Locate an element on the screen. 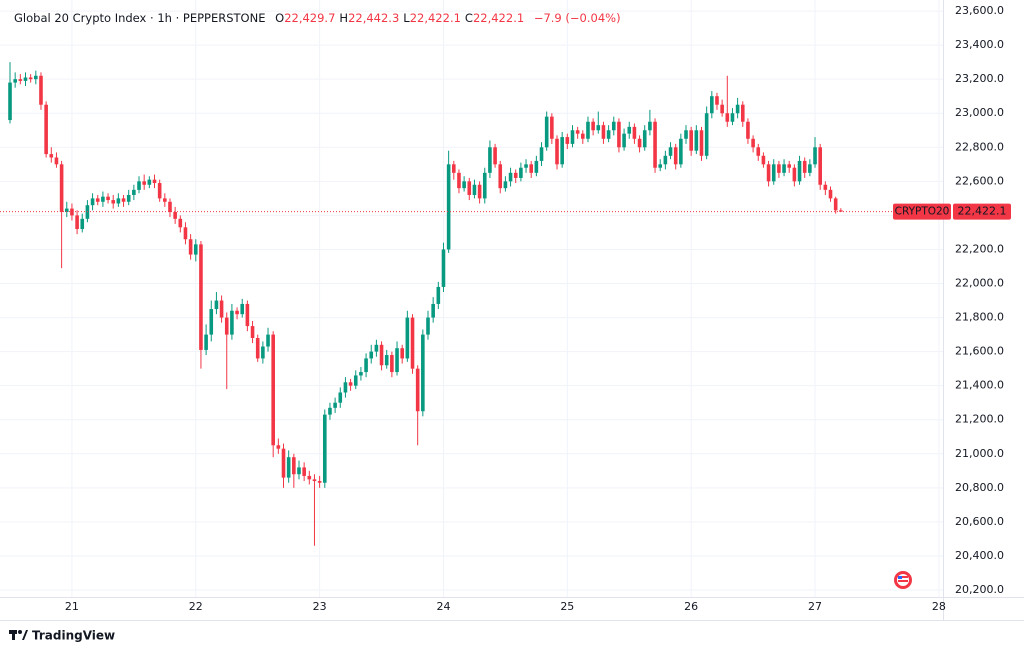 The width and height of the screenshot is (1024, 653). y-tick-label: 22,600.0 is located at coordinates (979, 180).